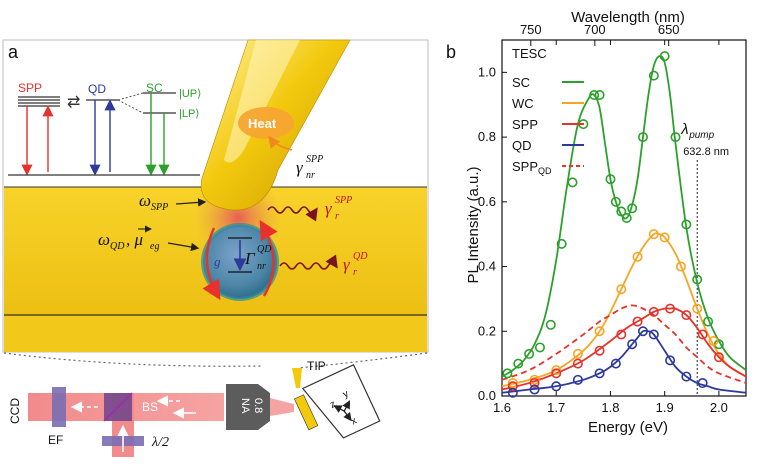 The image size is (768, 468). I want to click on panel-b-label: b, so click(451, 52).